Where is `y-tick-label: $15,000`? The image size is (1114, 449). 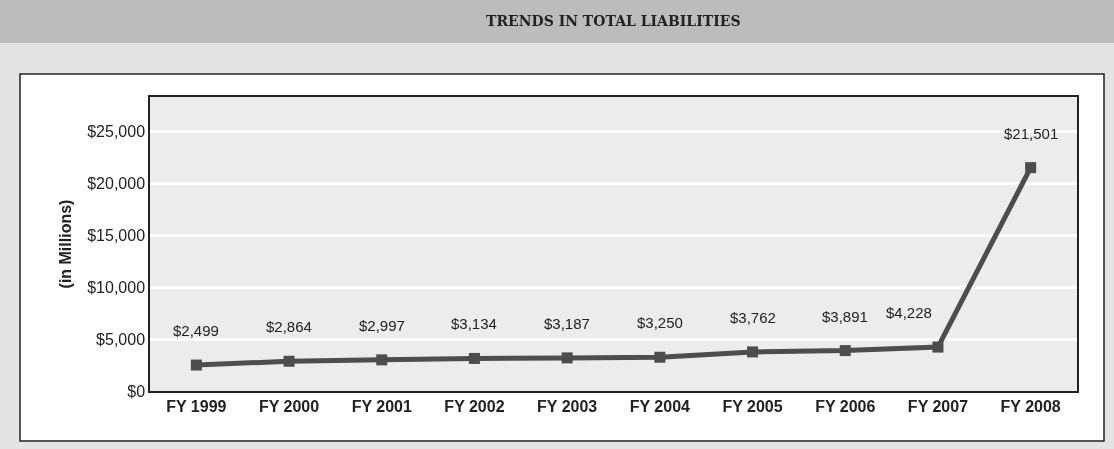 y-tick-label: $15,000 is located at coordinates (116, 235).